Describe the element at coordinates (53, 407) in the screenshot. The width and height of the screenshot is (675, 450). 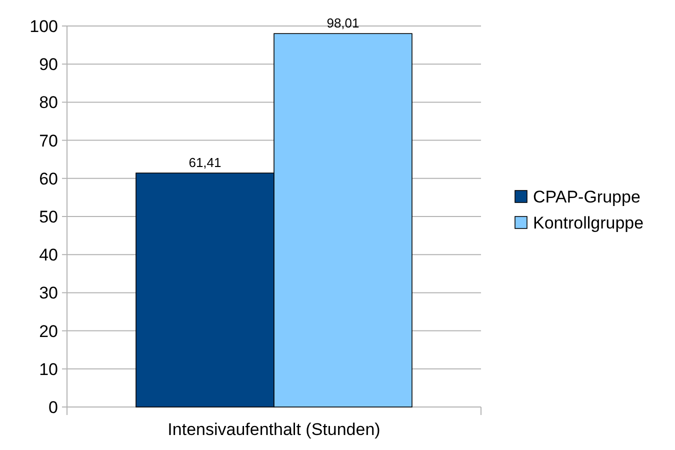
I see `y-tick-label: 0` at that location.